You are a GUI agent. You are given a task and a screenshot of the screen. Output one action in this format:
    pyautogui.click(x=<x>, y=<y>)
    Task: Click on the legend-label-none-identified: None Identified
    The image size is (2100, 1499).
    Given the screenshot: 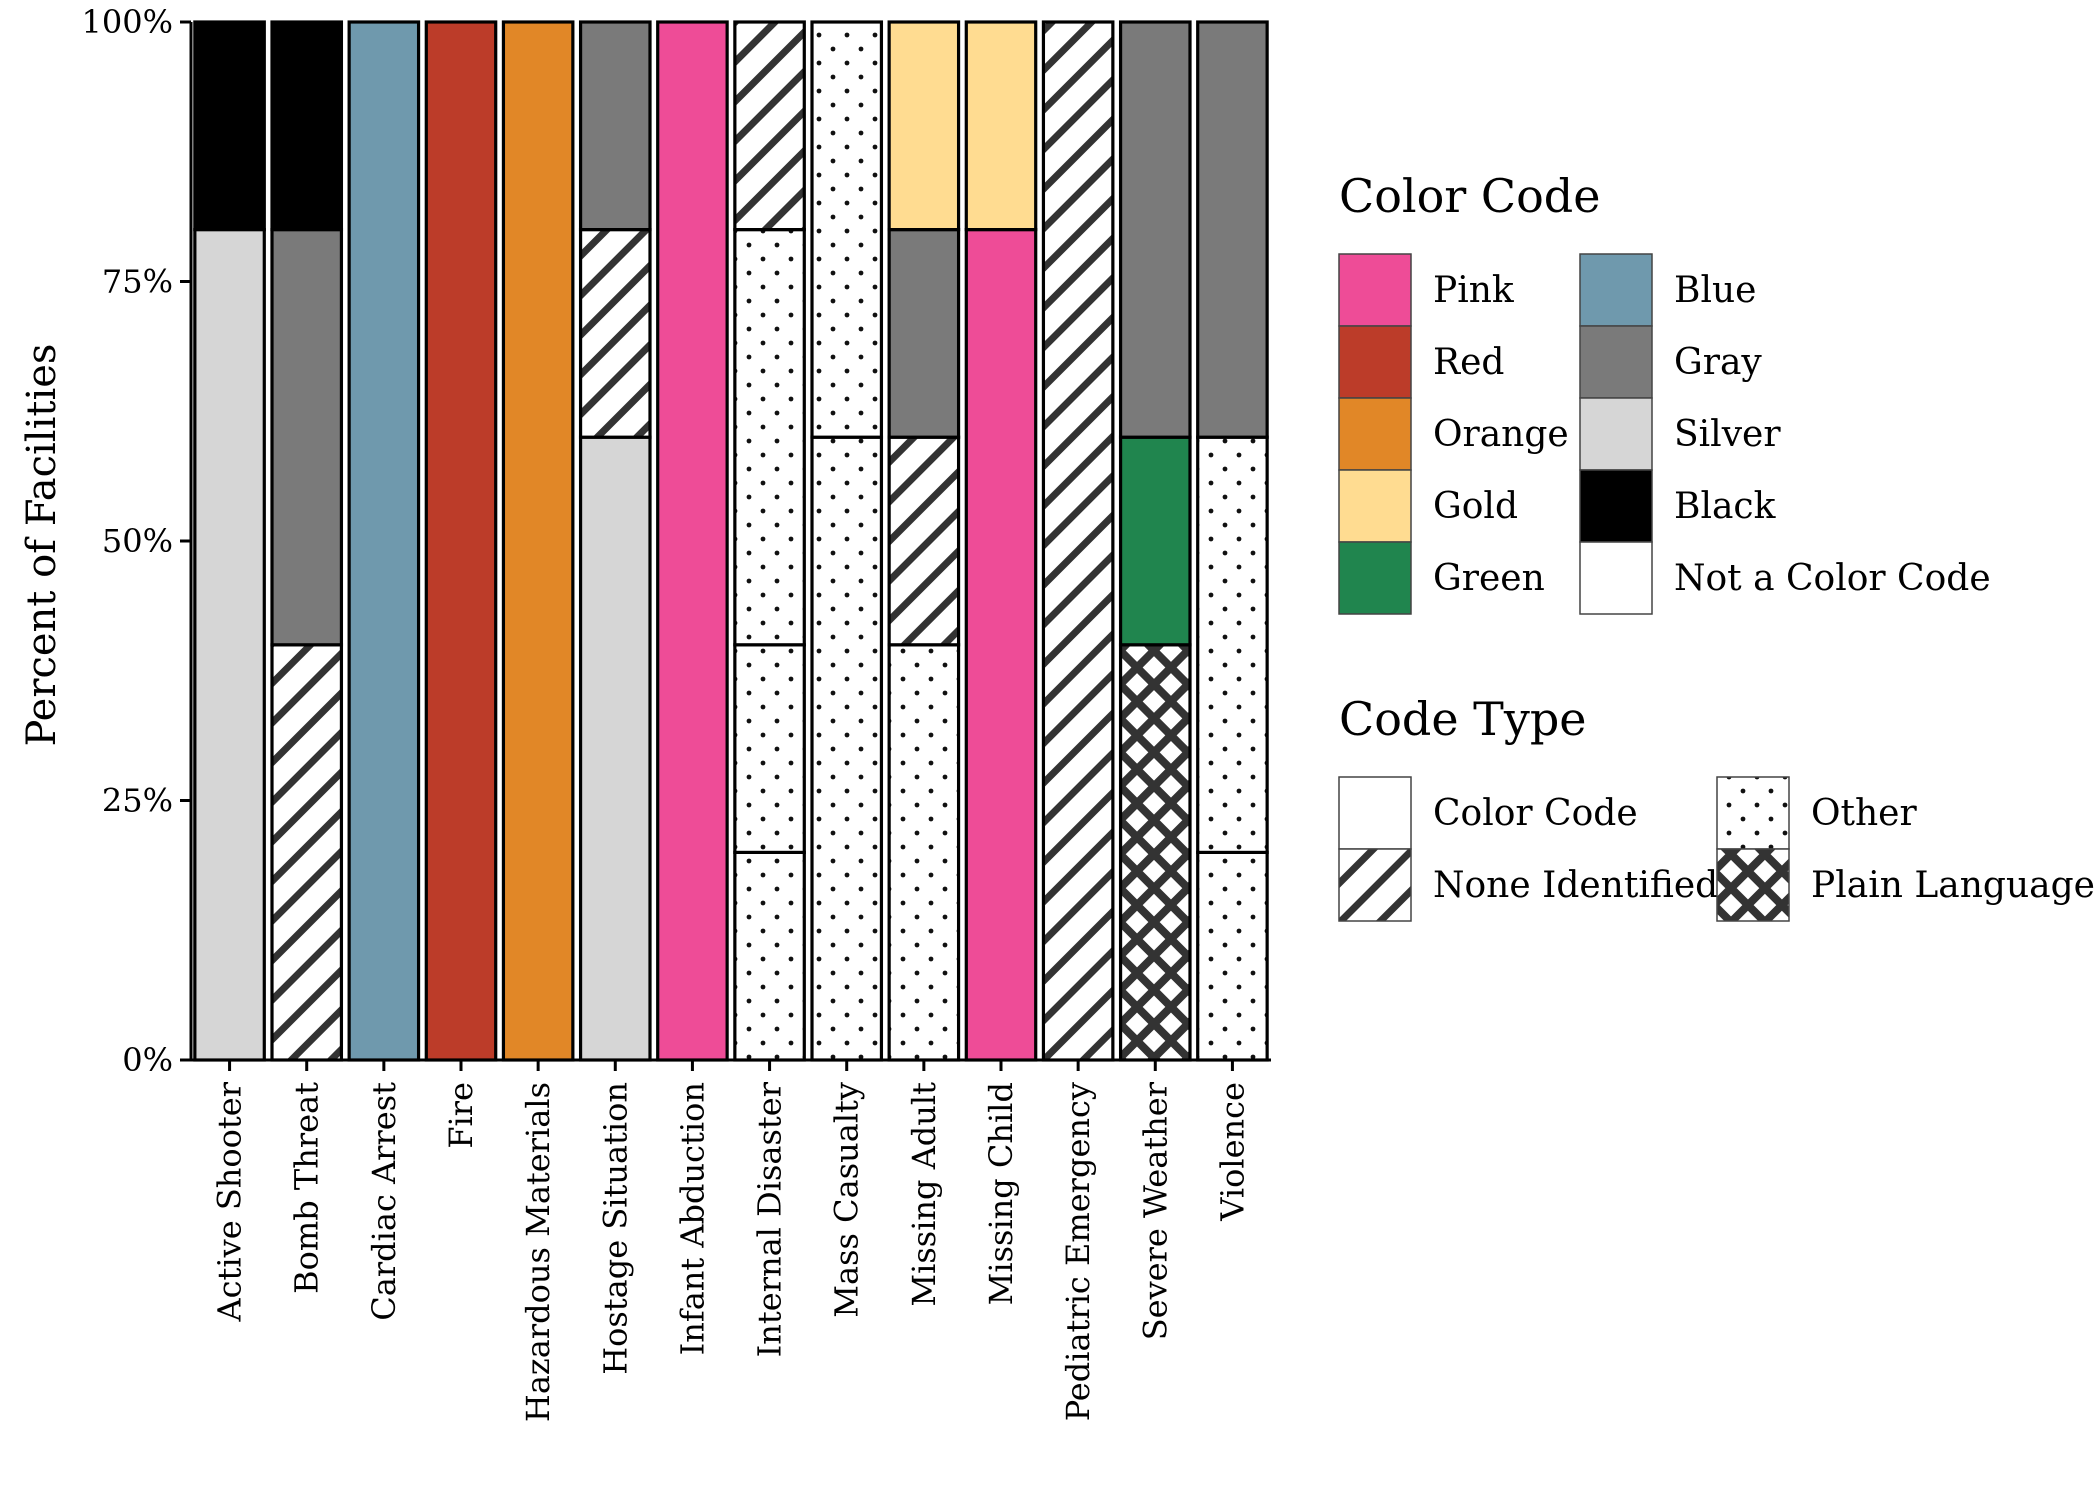 What is the action you would take?
    pyautogui.click(x=1575, y=885)
    